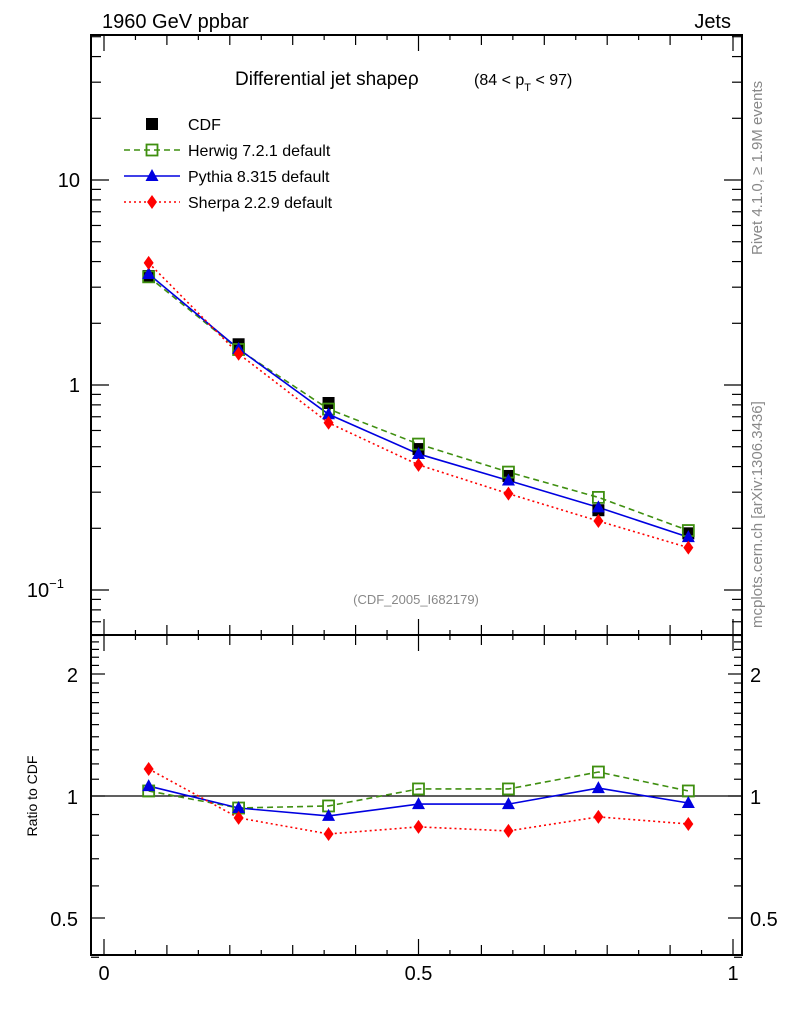 The height and width of the screenshot is (1024, 786). Describe the element at coordinates (103, 974) in the screenshot. I see `x-tick-label: 0` at that location.